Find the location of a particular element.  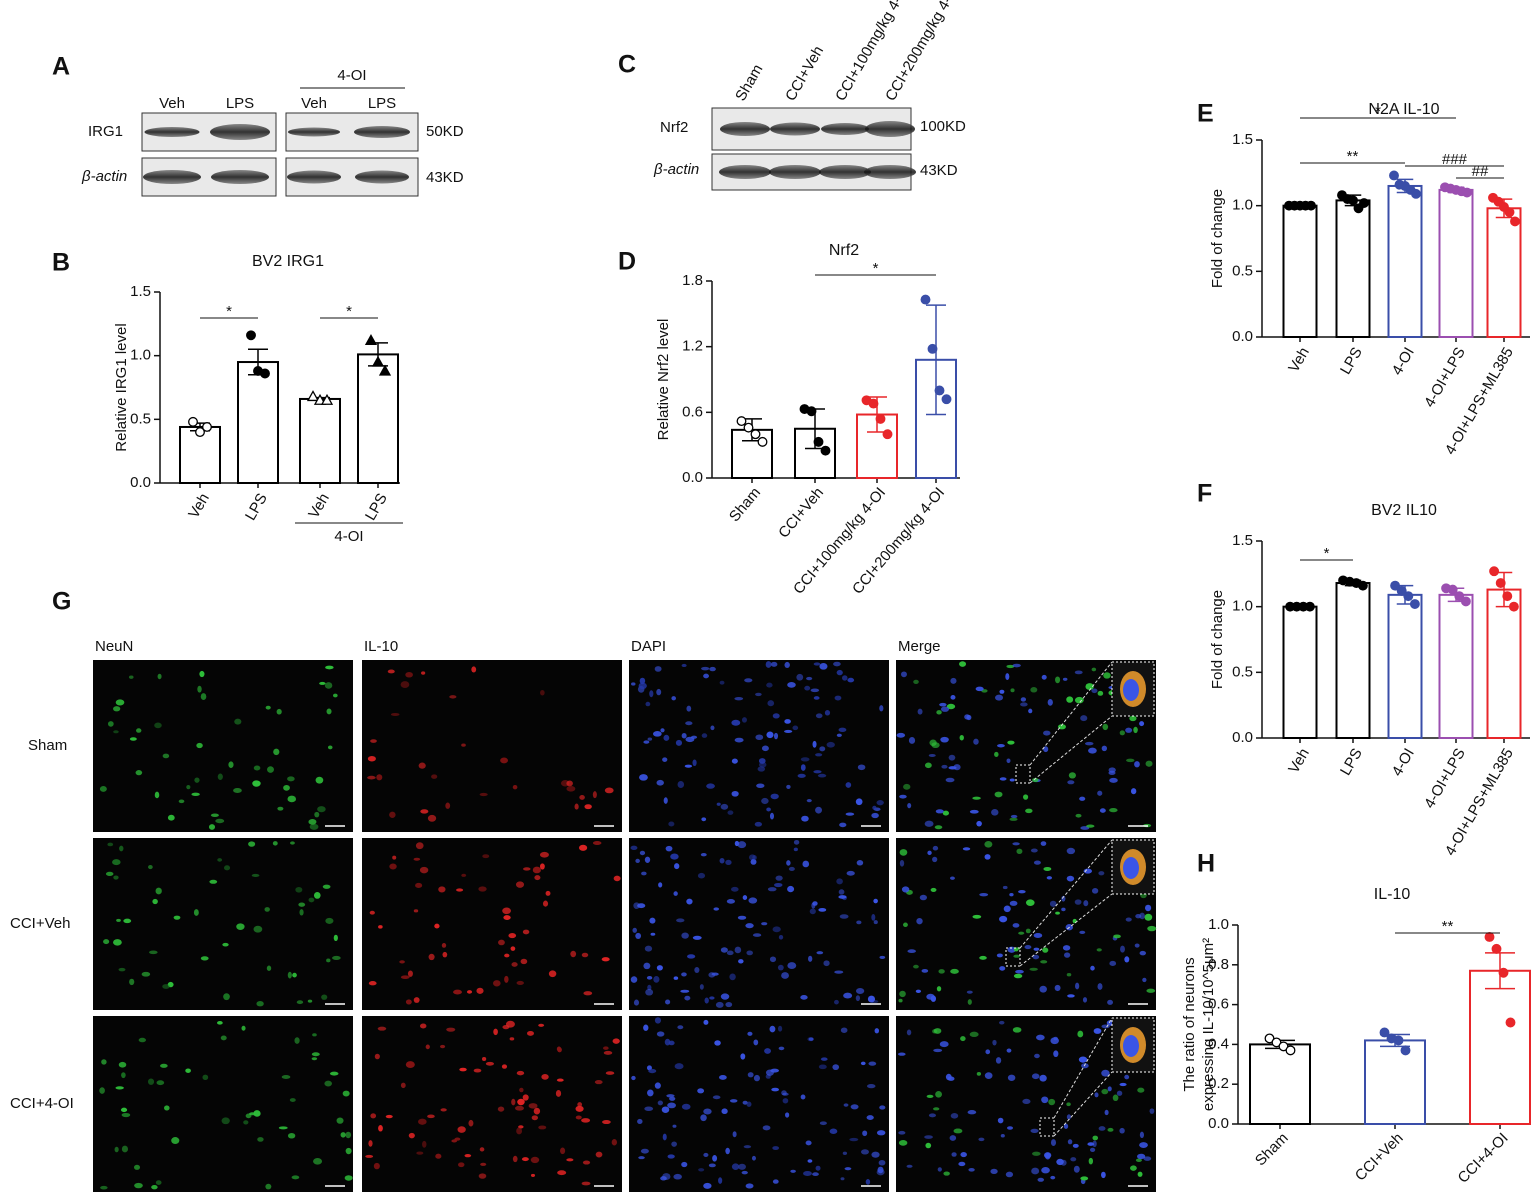

significance-label: ** is located at coordinates (1353, 156).